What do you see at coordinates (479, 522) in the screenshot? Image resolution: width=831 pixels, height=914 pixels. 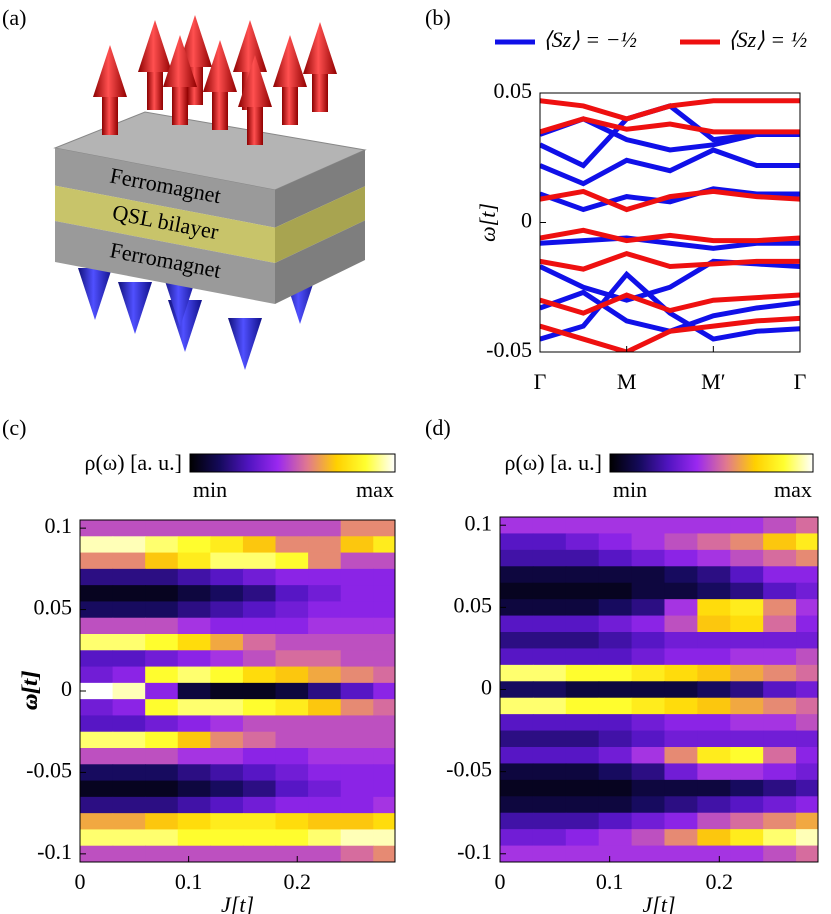 I see `y-tick-label: 0.1` at bounding box center [479, 522].